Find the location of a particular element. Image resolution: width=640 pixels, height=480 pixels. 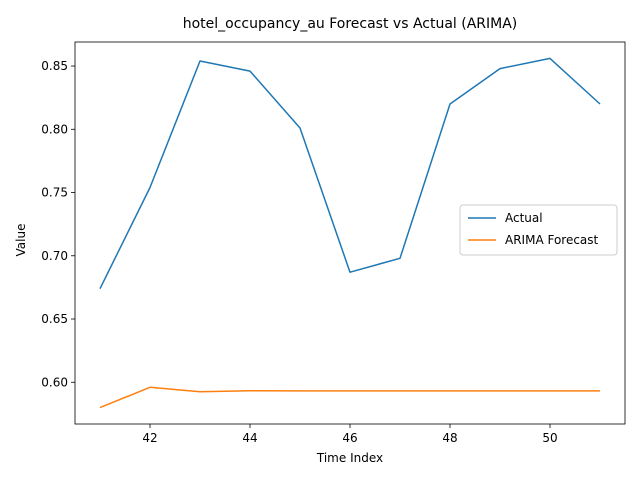

legend: Actual ARIMA Forecast is located at coordinates (538, 230).